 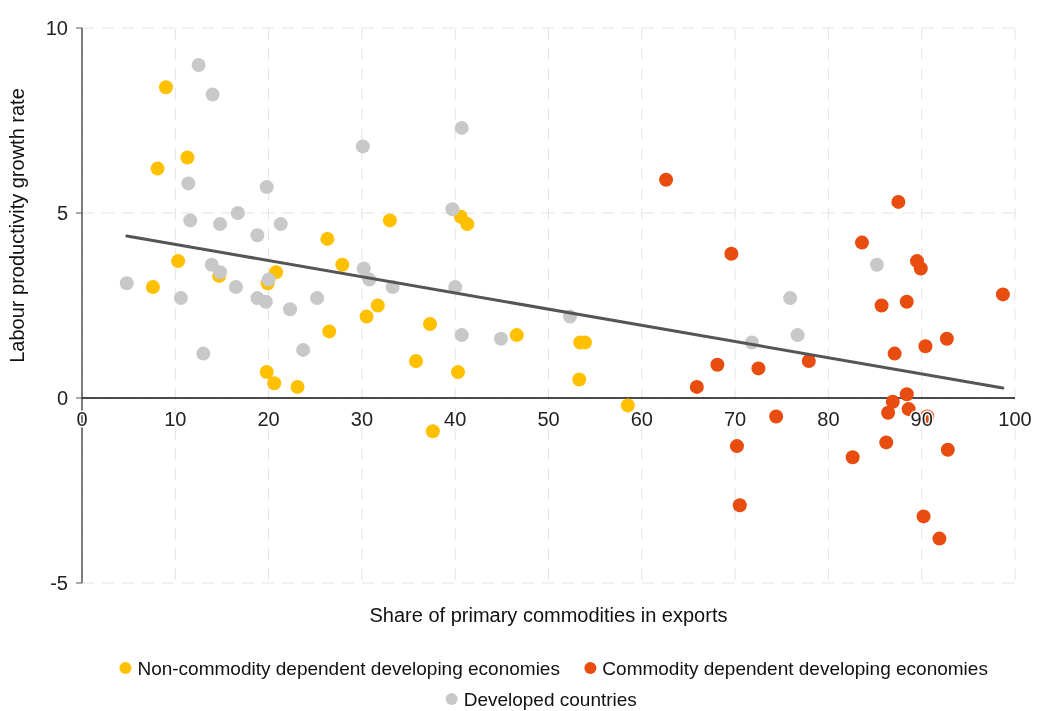 I want to click on x-tick-label: 10, so click(x=175, y=419).